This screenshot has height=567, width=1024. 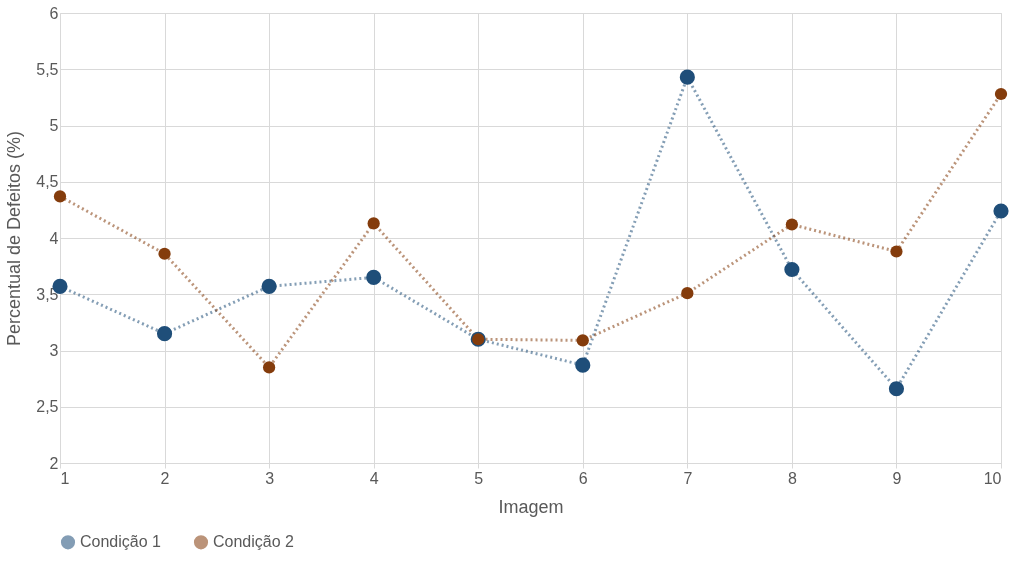 What do you see at coordinates (47, 407) in the screenshot?
I see `y-tick-label: 2,5` at bounding box center [47, 407].